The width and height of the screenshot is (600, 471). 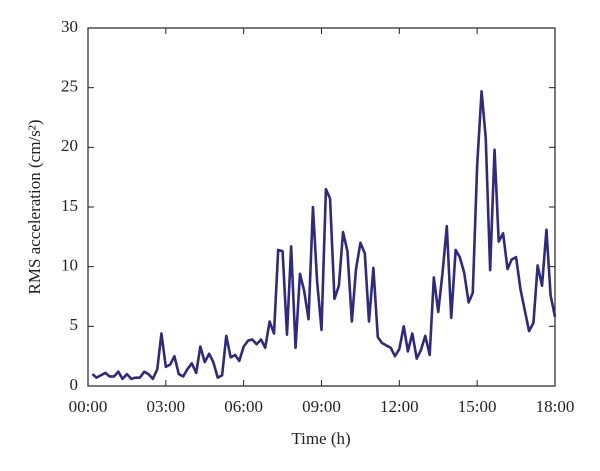 I want to click on y-tick-label: 15, so click(x=69, y=205).